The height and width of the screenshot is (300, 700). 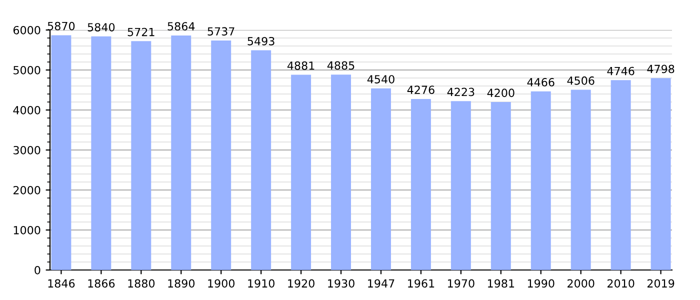 I want to click on y-tick-label: 5000, so click(x=27, y=70).